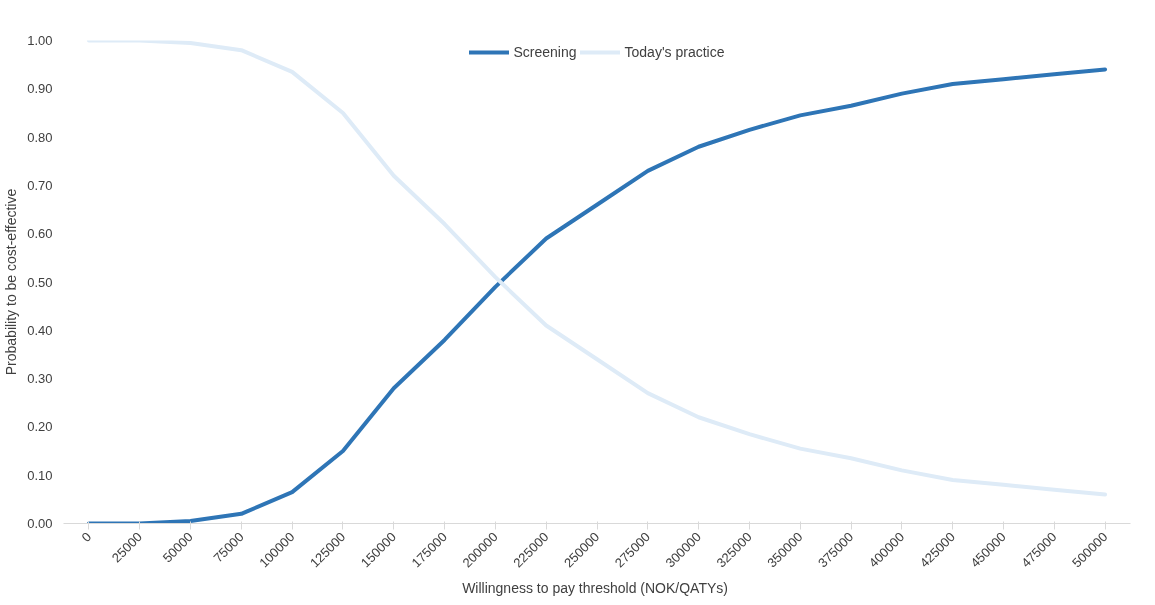 This screenshot has height=605, width=1155. Describe the element at coordinates (40, 523) in the screenshot. I see `y-tick-label: 0.00` at that location.